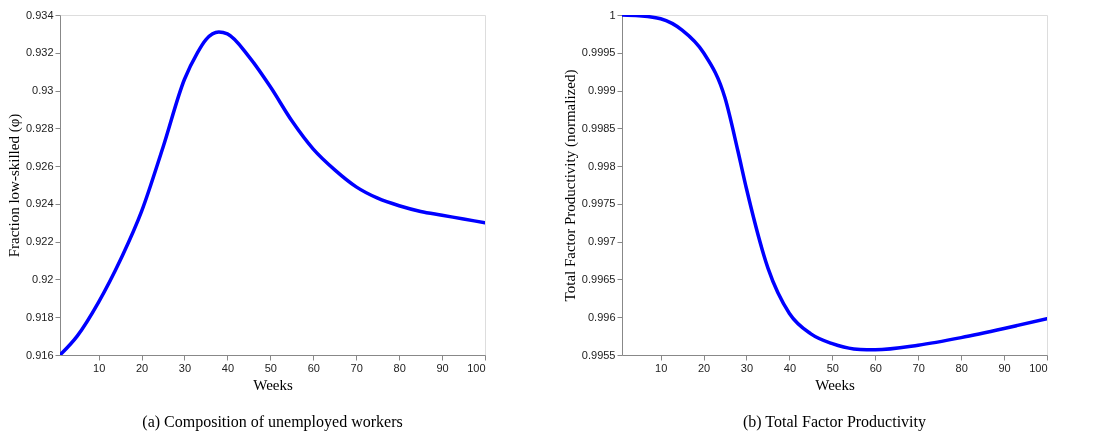 This screenshot has height=446, width=1105. Describe the element at coordinates (598, 203) in the screenshot. I see `y-tick-label: 0.9975` at that location.